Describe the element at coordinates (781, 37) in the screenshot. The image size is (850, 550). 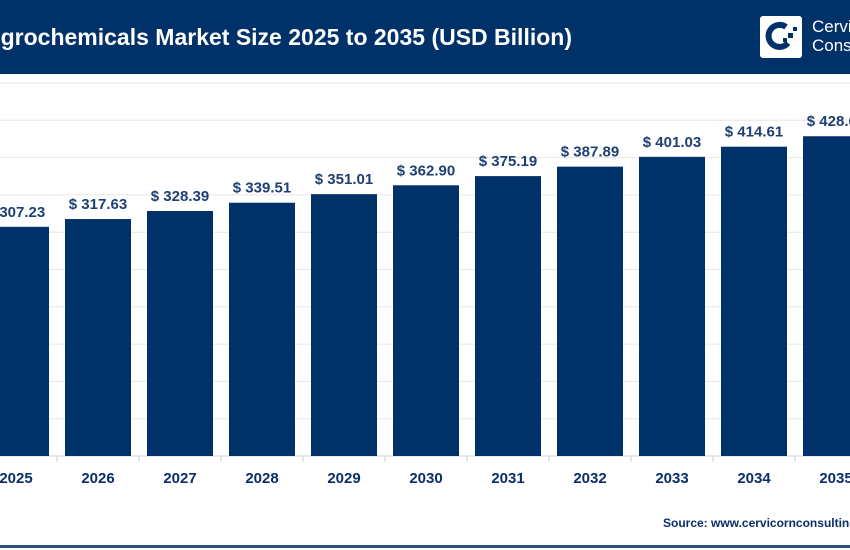
I see `cervicorn-logo-icon` at that location.